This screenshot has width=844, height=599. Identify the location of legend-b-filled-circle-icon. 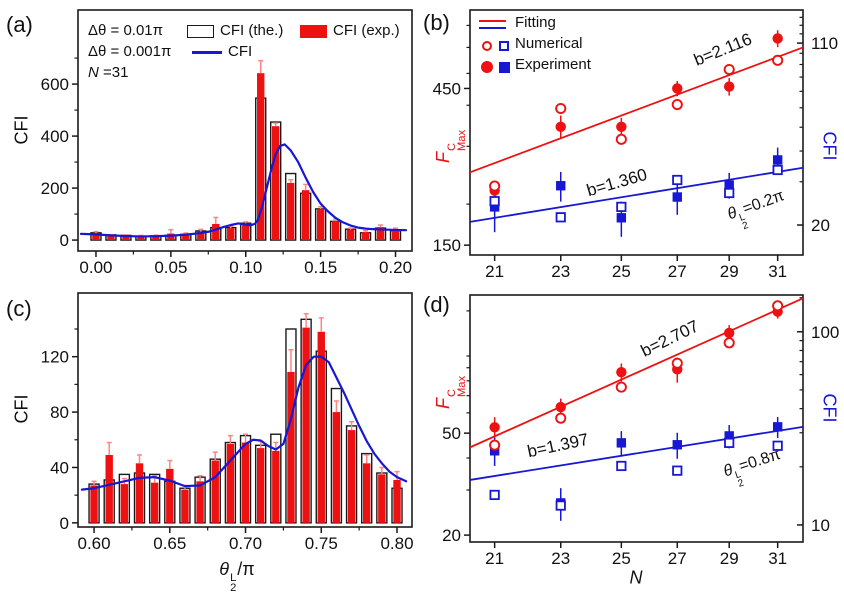
(487, 67).